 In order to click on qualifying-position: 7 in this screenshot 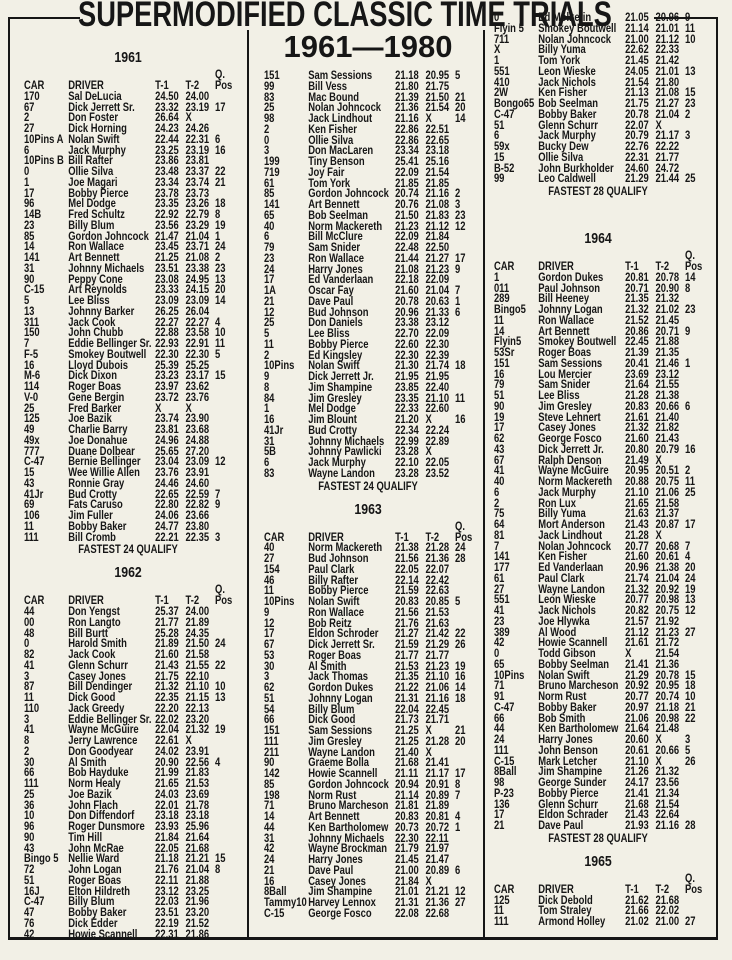, I will do `click(218, 494)`.